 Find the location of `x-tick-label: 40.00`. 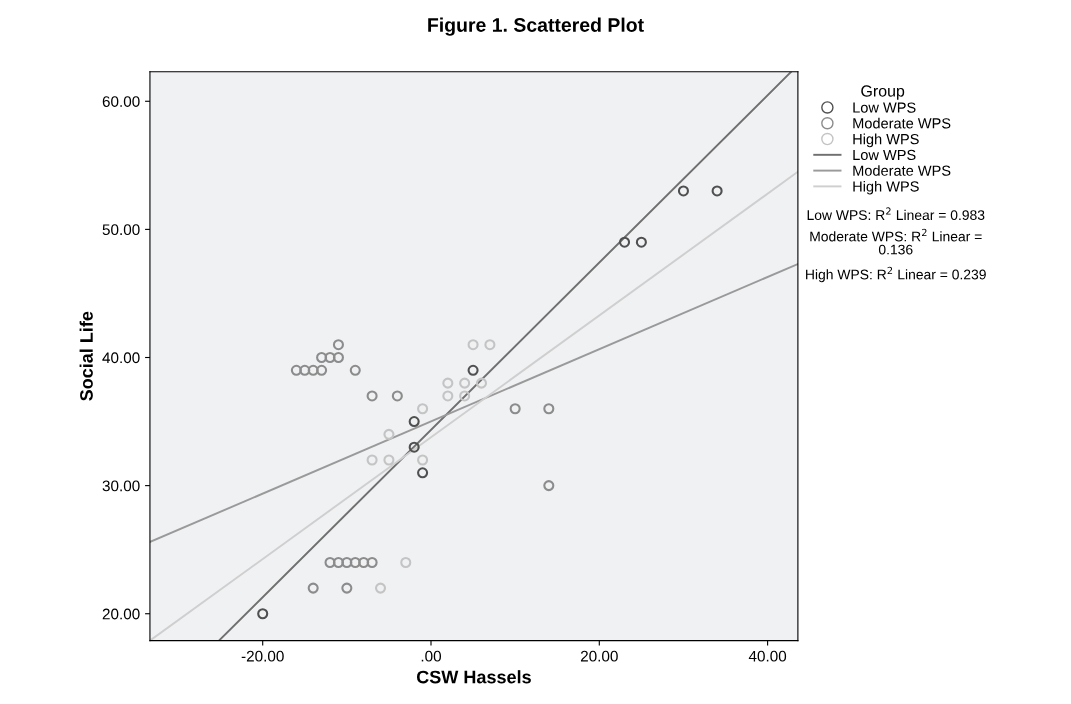

x-tick-label: 40.00 is located at coordinates (767, 656).